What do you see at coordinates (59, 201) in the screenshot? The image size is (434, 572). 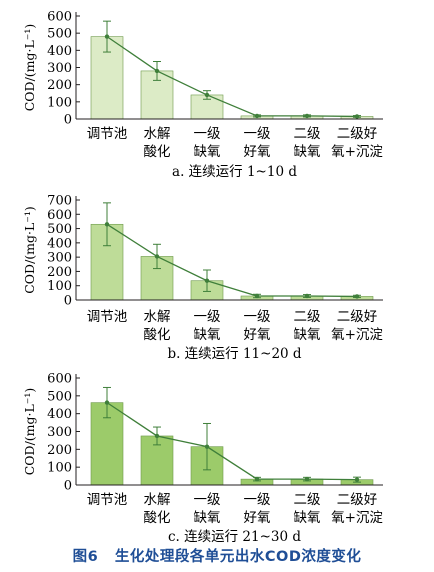 I see `y-tick-label: 700` at bounding box center [59, 201].